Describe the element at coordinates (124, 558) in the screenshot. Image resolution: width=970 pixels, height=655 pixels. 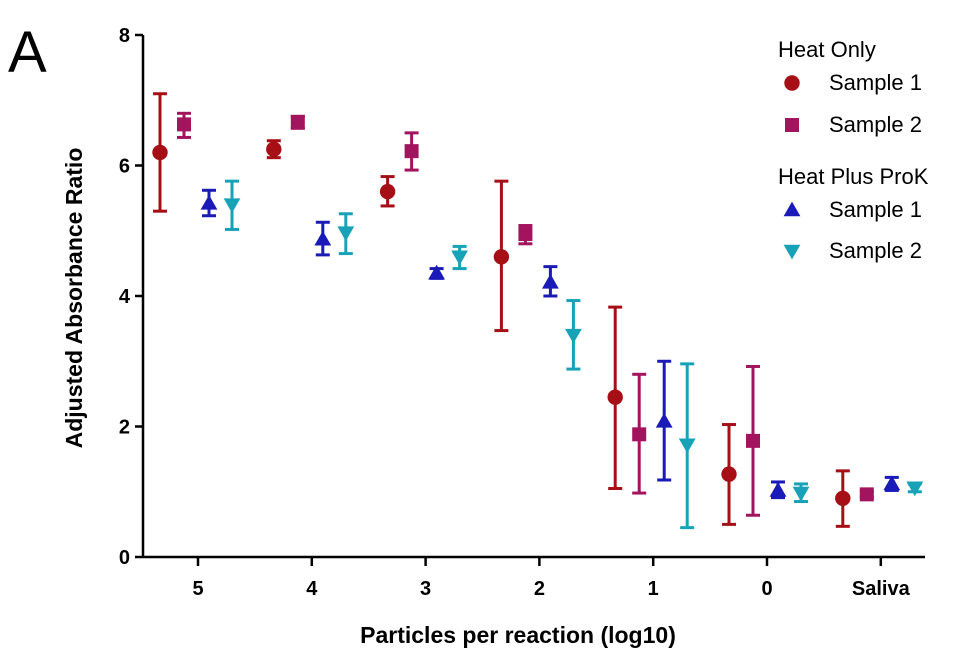
I see `y-tick-label: 0` at that location.